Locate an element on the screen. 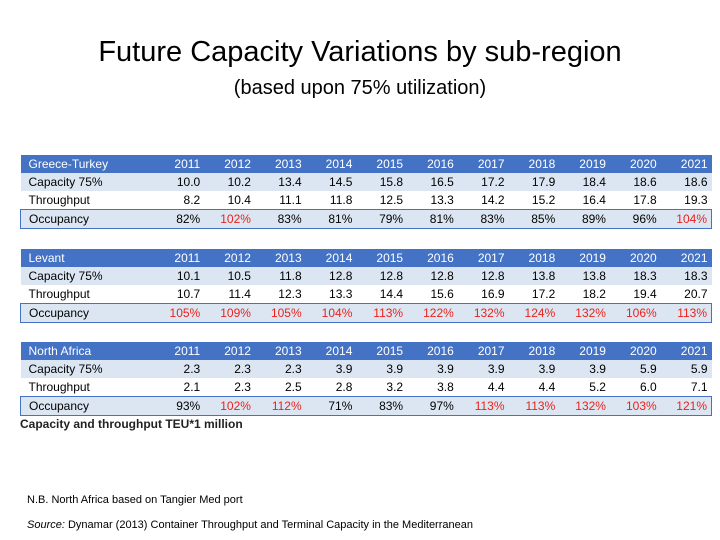 This screenshot has width=720, height=540. table-cell: 15.2 is located at coordinates (543, 200).